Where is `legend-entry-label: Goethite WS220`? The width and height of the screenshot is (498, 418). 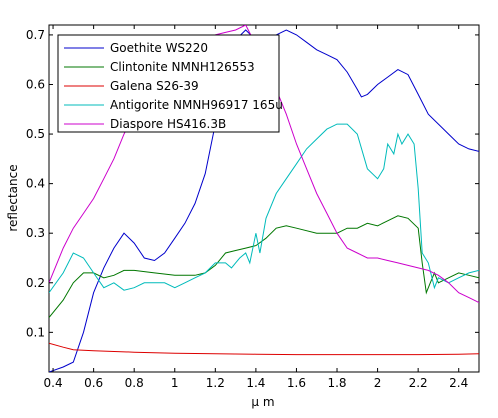
legend-entry-label: Goethite WS220 is located at coordinates (159, 48).